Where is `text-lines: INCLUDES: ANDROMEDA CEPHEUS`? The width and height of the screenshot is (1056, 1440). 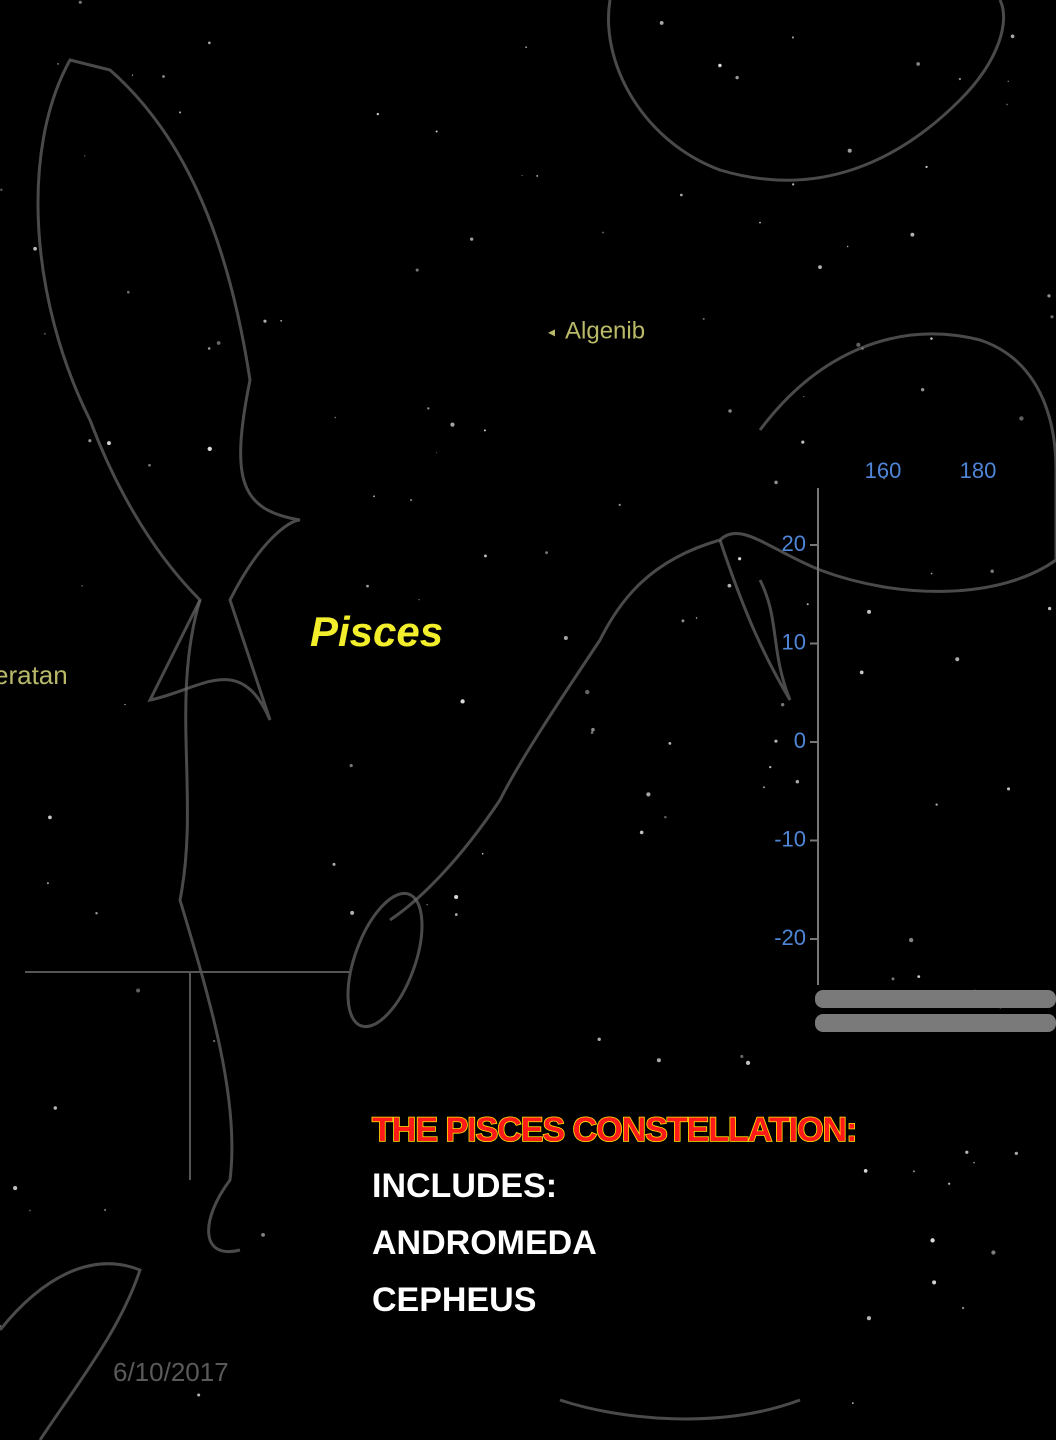 text-lines: INCLUDES: ANDROMEDA CEPHEUS is located at coordinates (484, 1243).